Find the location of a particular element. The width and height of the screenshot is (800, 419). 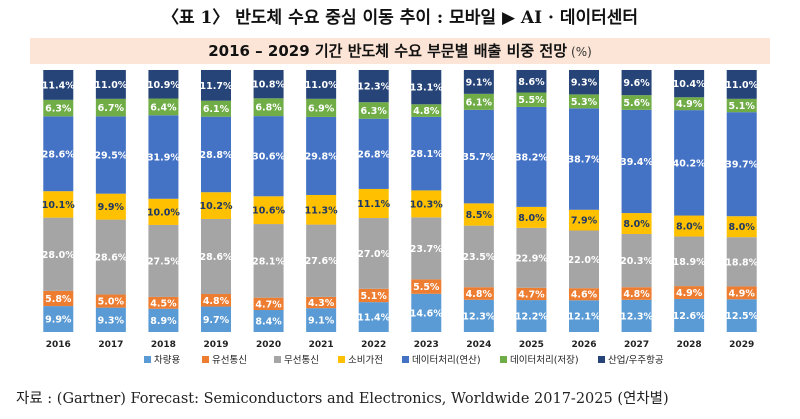

data-label: 18.8% is located at coordinates (741, 262).